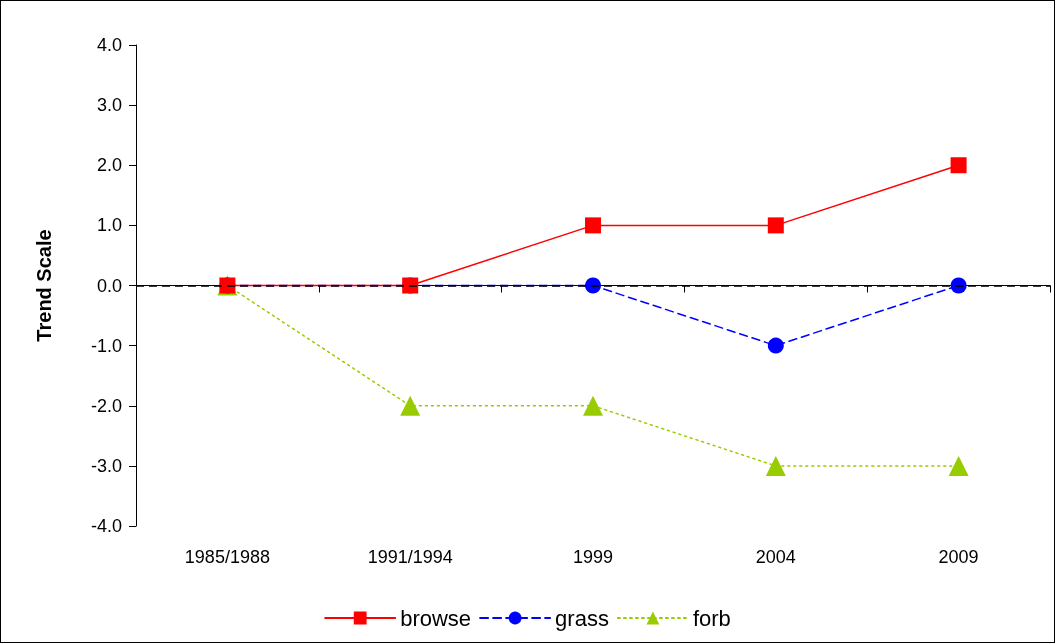 This screenshot has width=1055, height=643. I want to click on y-tick-label: -1.0, so click(106, 345).